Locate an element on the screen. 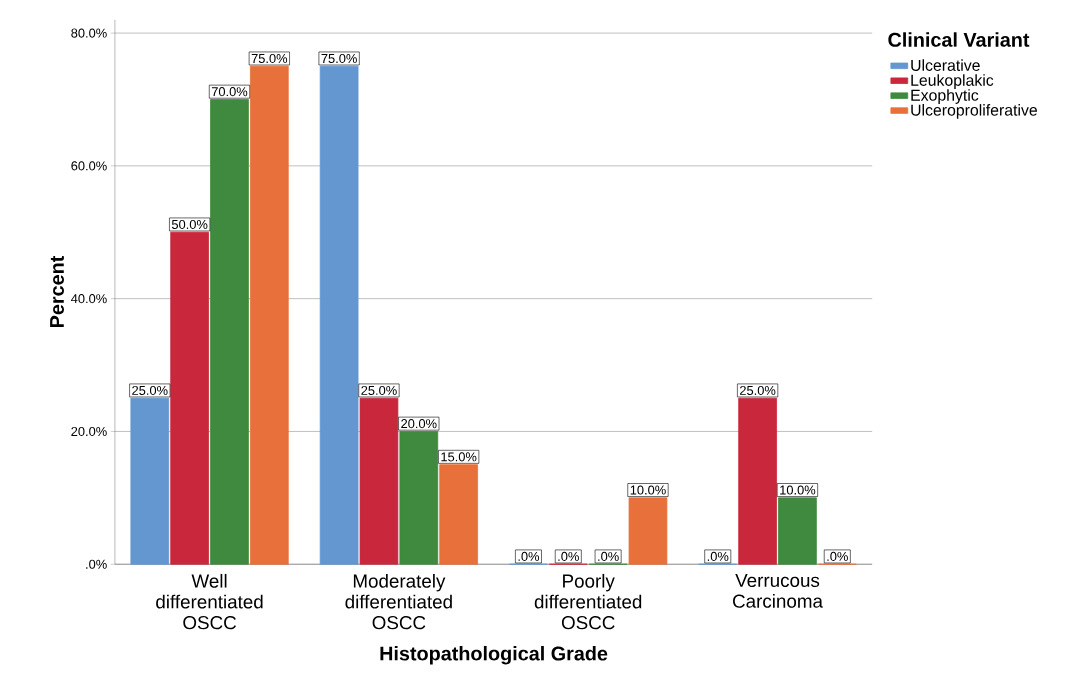 Image resolution: width=1086 pixels, height=689 pixels. data-label: 50.0% is located at coordinates (189, 224).